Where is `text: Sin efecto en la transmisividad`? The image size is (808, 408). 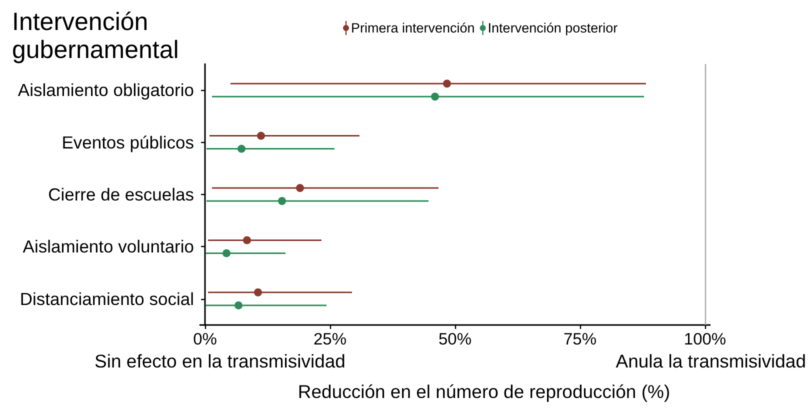
text: Sin efecto en la transmisividad is located at coordinates (220, 361).